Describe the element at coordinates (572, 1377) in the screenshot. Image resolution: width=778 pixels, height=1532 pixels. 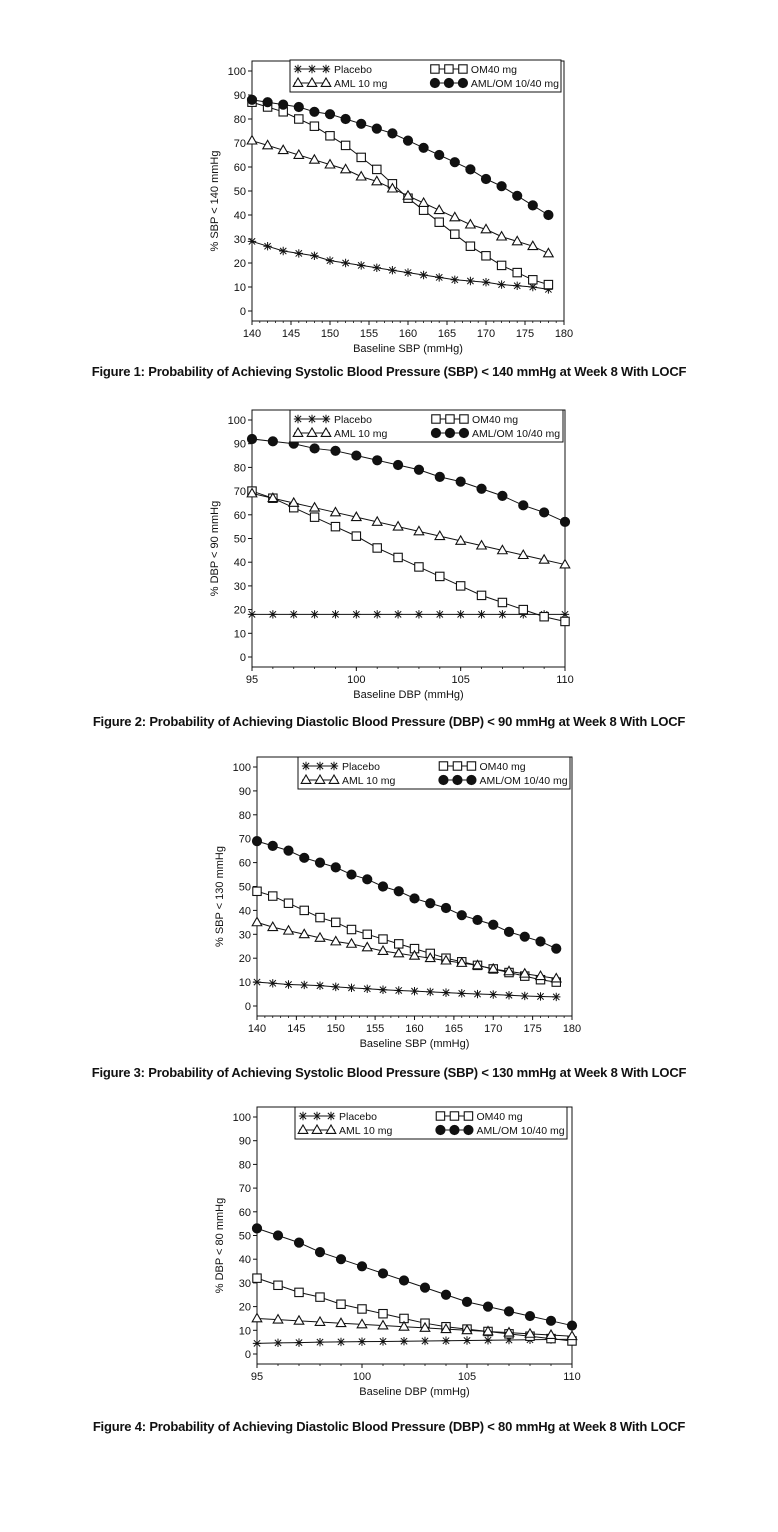
I see `x-tick-label: 110` at that location.